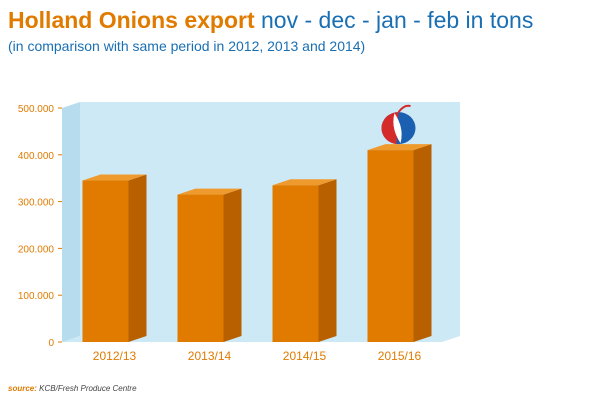 This screenshot has height=404, width=595. I want to click on plot-side-wall, so click(71, 222).